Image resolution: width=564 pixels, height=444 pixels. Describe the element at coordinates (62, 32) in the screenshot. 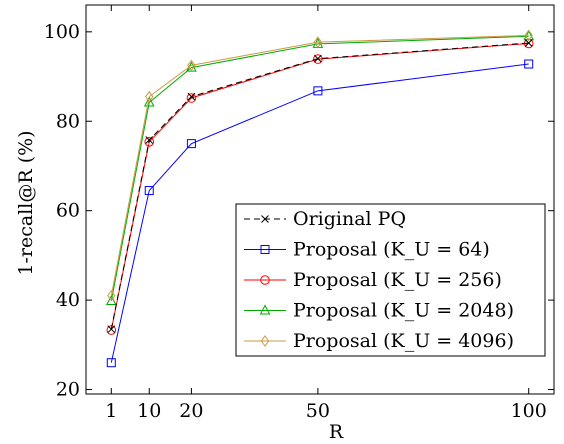

I see `y-tick-label: 100` at that location.